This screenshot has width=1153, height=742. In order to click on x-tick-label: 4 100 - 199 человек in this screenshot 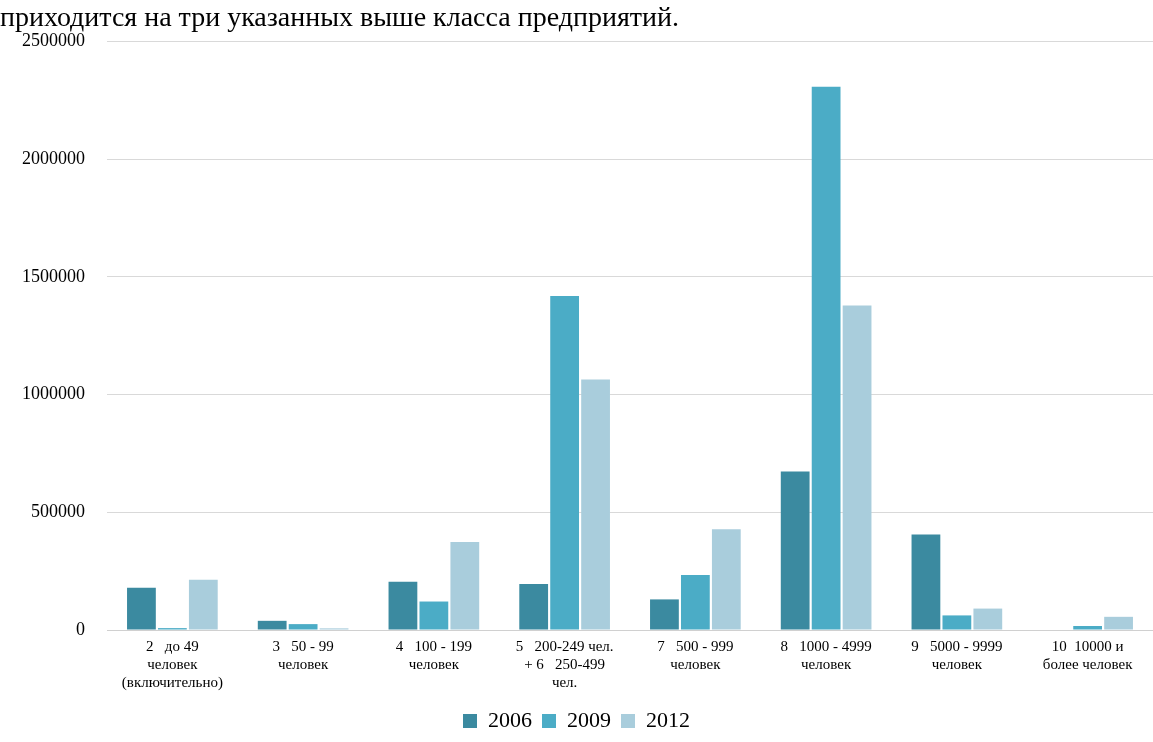, I will do `click(433, 654)`.